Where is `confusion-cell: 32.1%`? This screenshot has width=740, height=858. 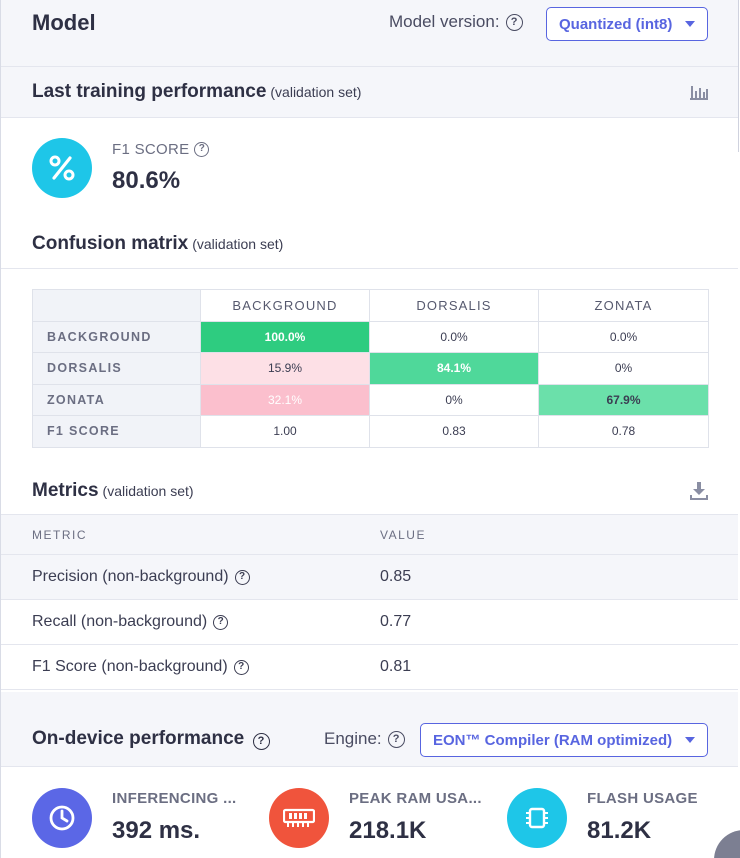 confusion-cell: 32.1% is located at coordinates (285, 399).